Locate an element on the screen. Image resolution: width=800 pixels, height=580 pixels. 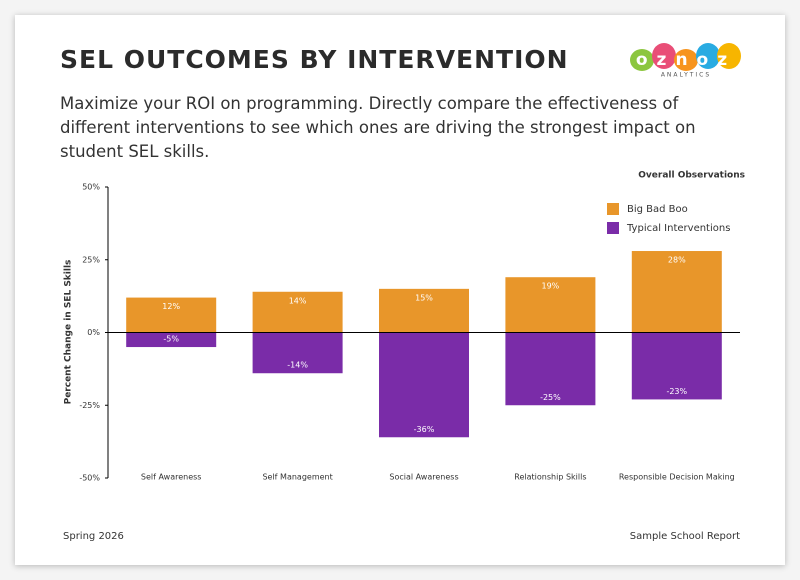
value-label: -5% is located at coordinates (171, 339).